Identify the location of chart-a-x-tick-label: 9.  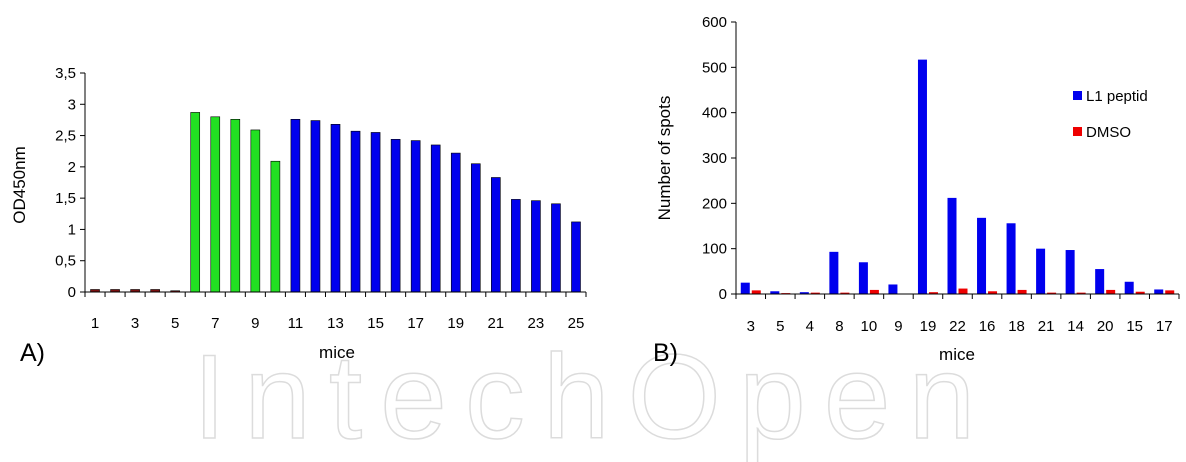
(255, 323).